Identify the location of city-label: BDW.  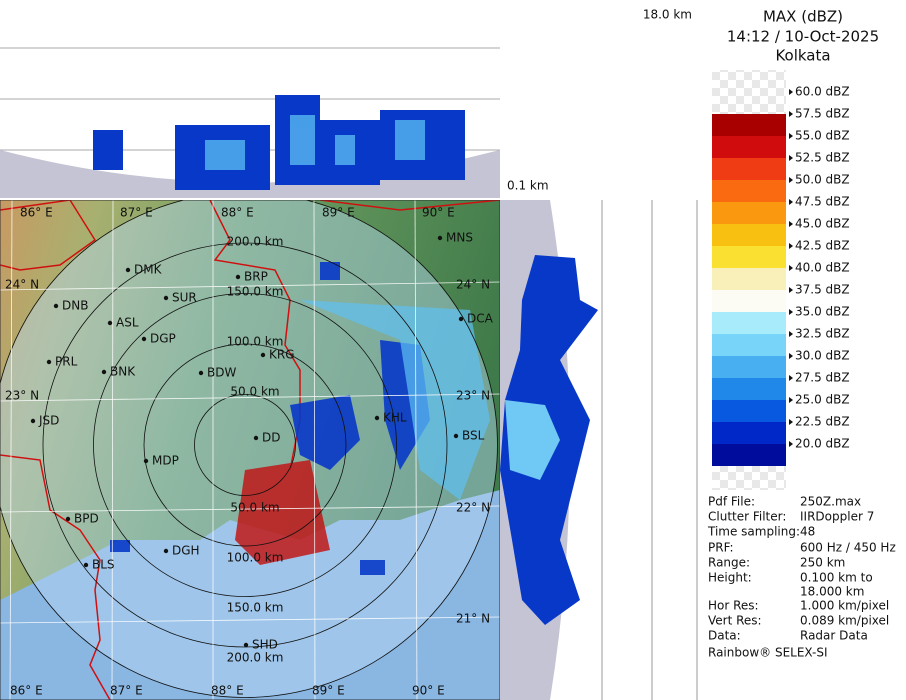
(221, 373).